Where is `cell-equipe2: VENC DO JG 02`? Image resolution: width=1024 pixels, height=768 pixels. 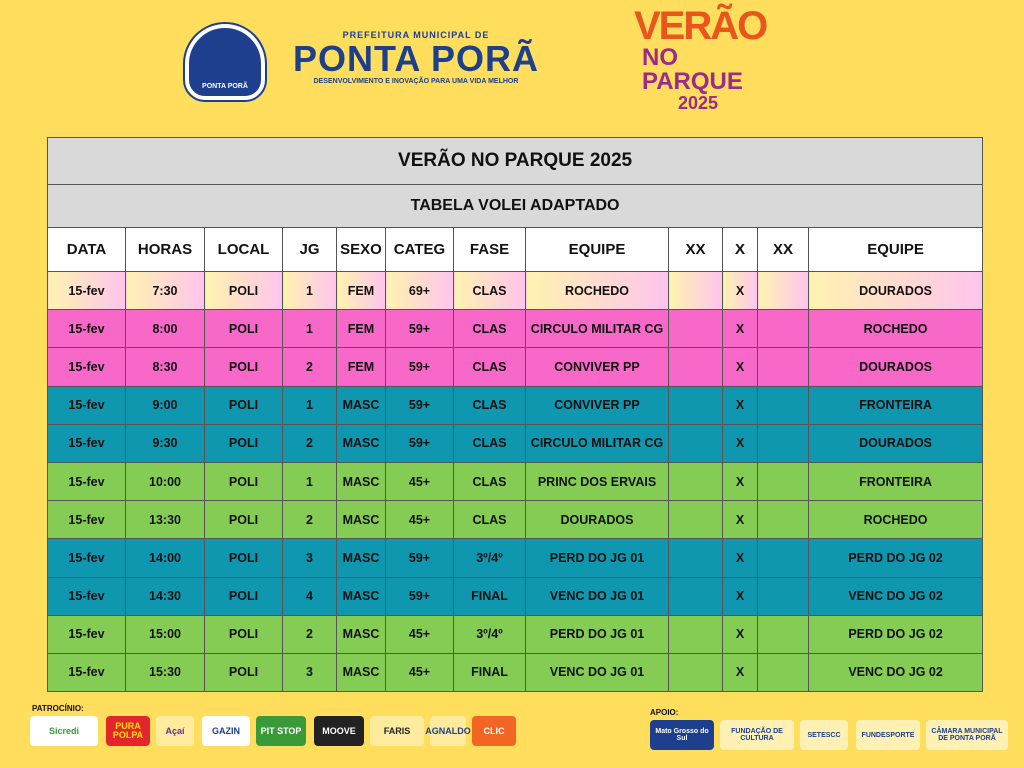 cell-equipe2: VENC DO JG 02 is located at coordinates (895, 596).